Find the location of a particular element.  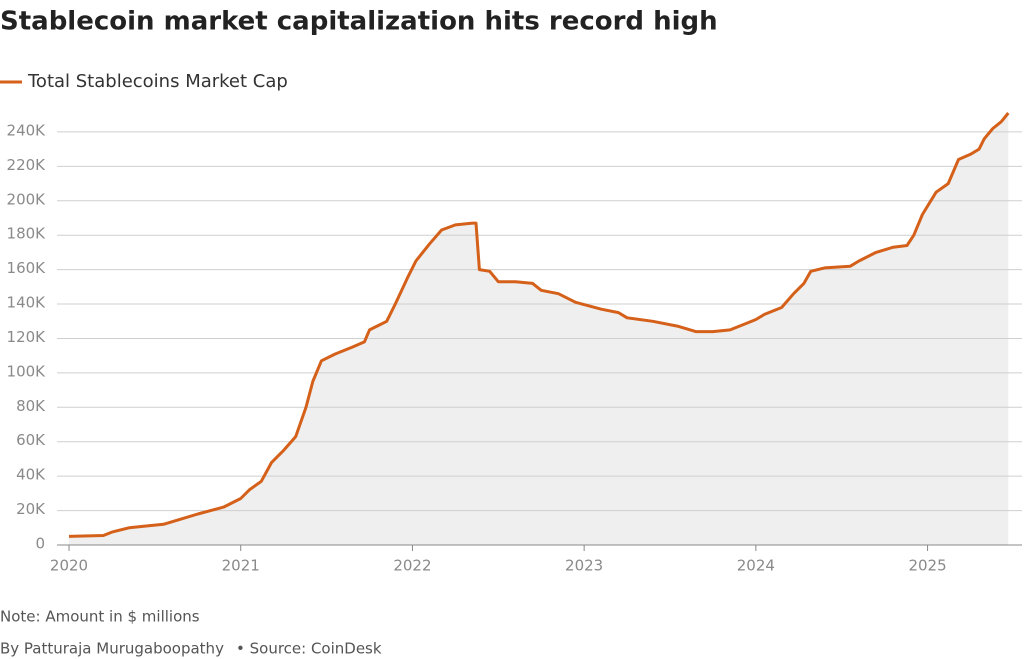

note: Note: Amount in $ millions is located at coordinates (100, 617).